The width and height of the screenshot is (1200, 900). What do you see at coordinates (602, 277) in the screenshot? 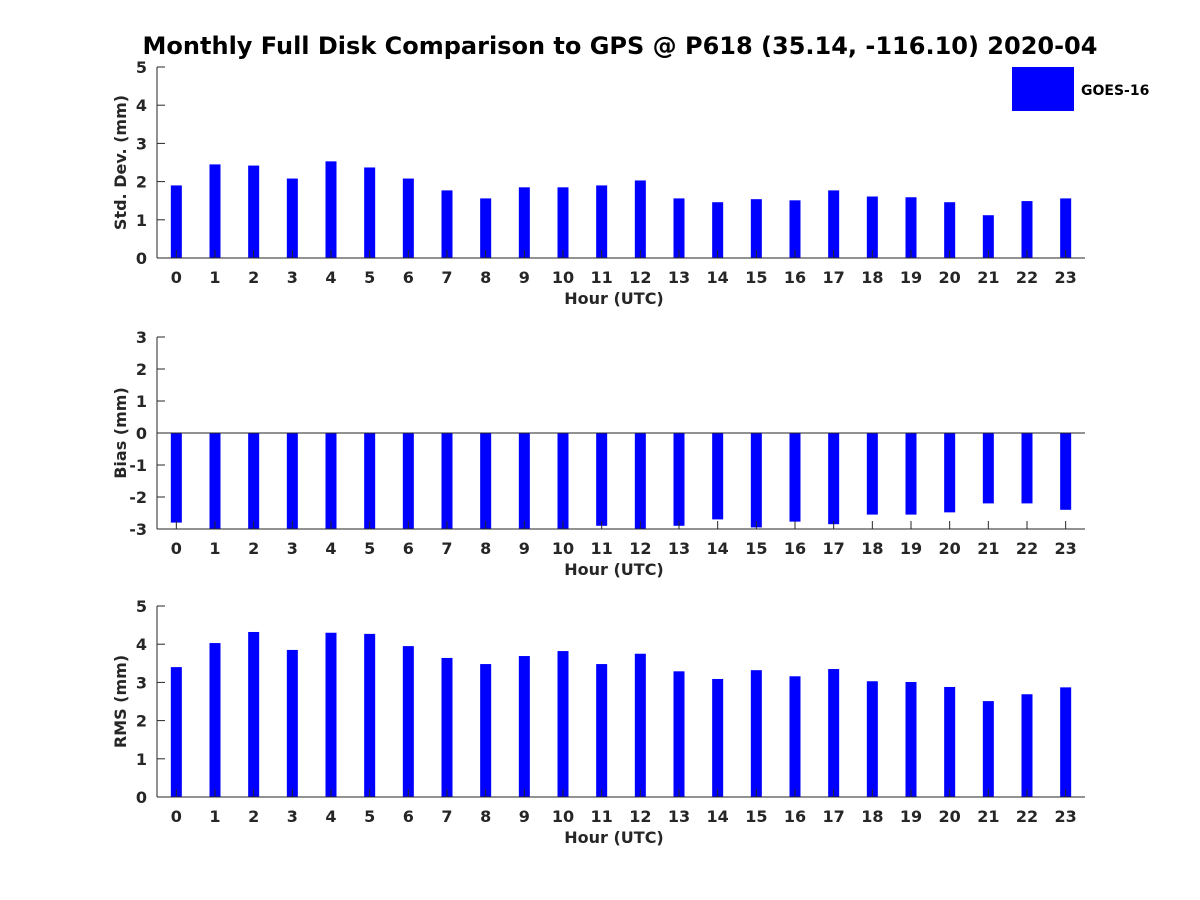
I see `x-tick-label-std: 11` at bounding box center [602, 277].